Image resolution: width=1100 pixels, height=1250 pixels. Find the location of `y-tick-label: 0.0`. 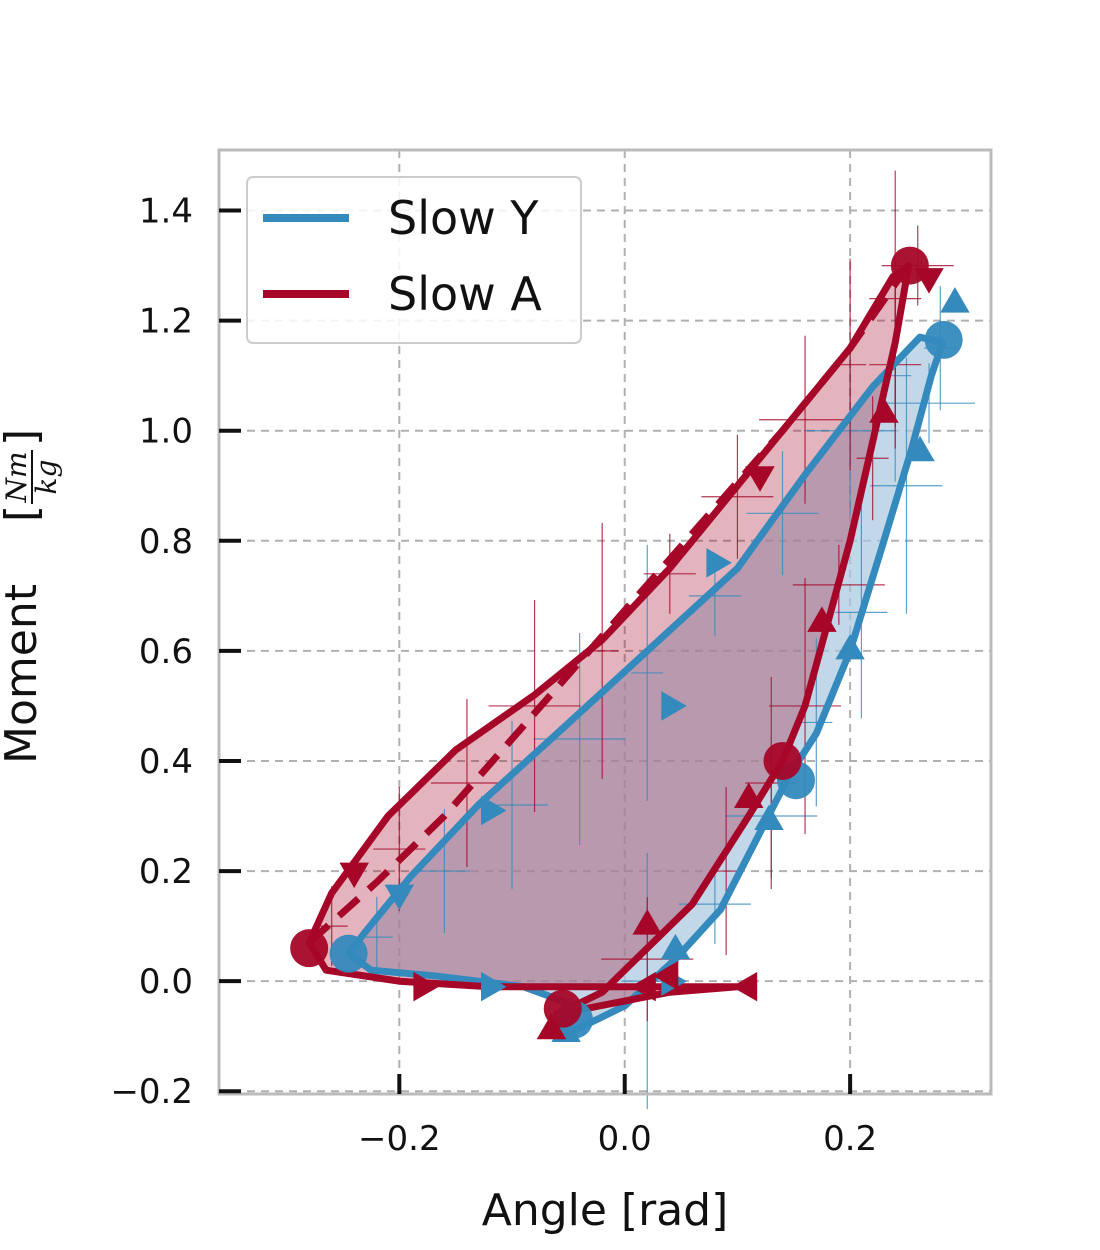

y-tick-label: 0.0 is located at coordinates (166, 982).